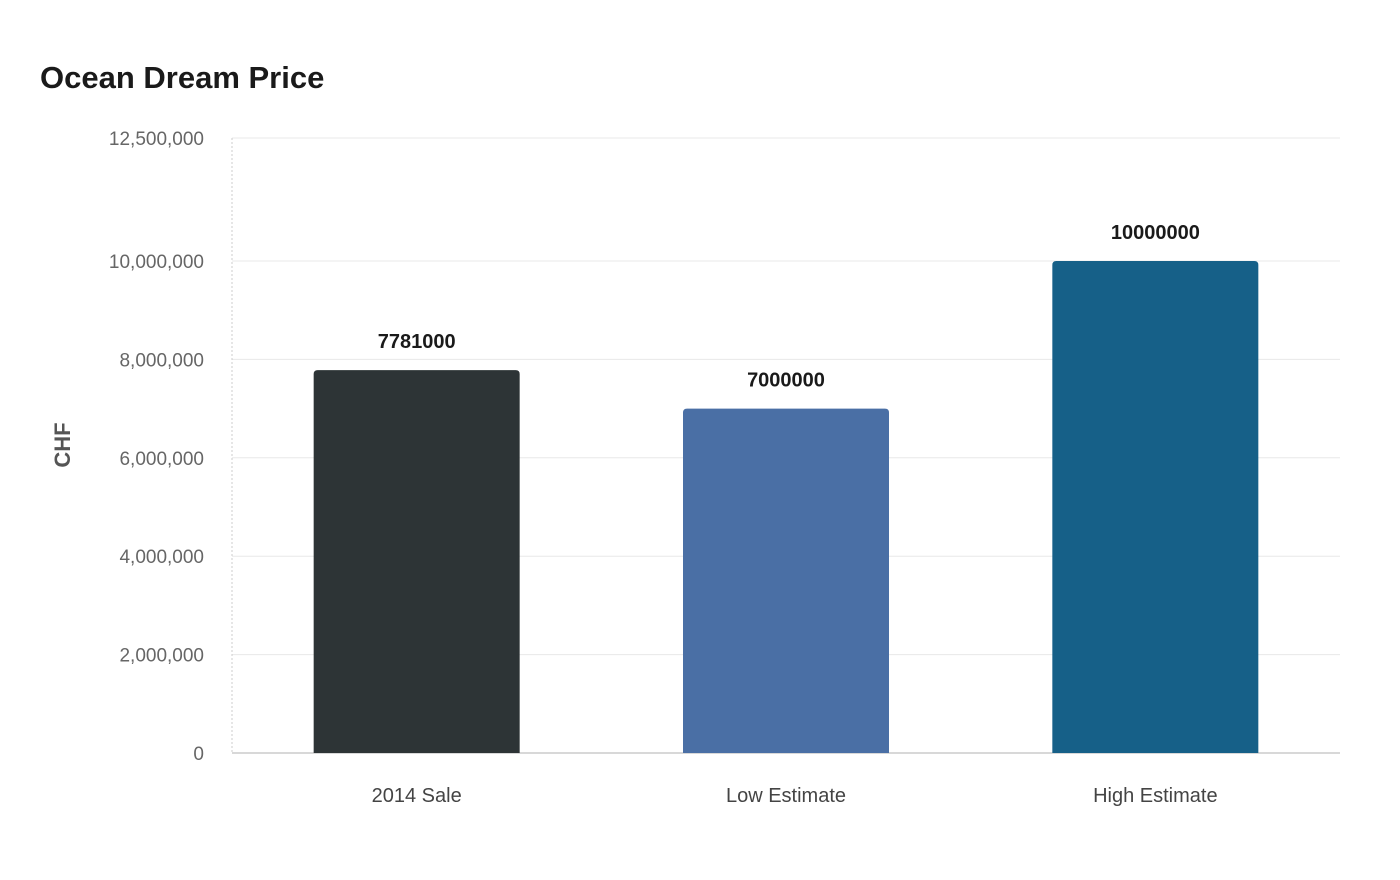 Image resolution: width=1400 pixels, height=880 pixels. I want to click on y-tick-label: 10,000,000, so click(156, 262).